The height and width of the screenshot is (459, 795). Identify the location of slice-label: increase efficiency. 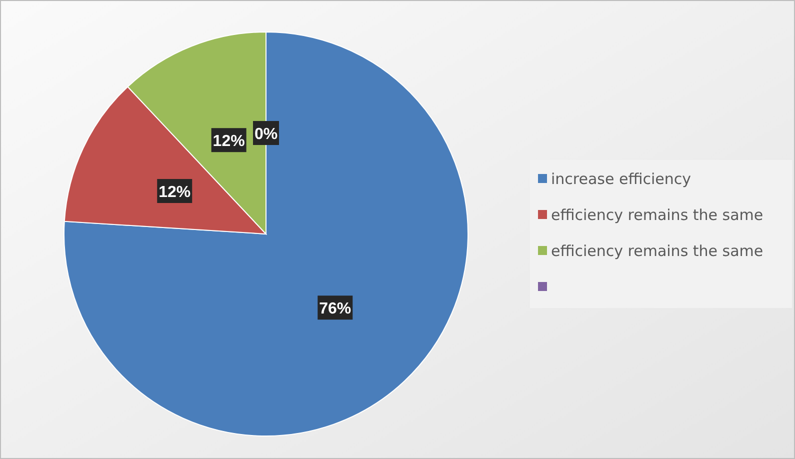
(621, 179).